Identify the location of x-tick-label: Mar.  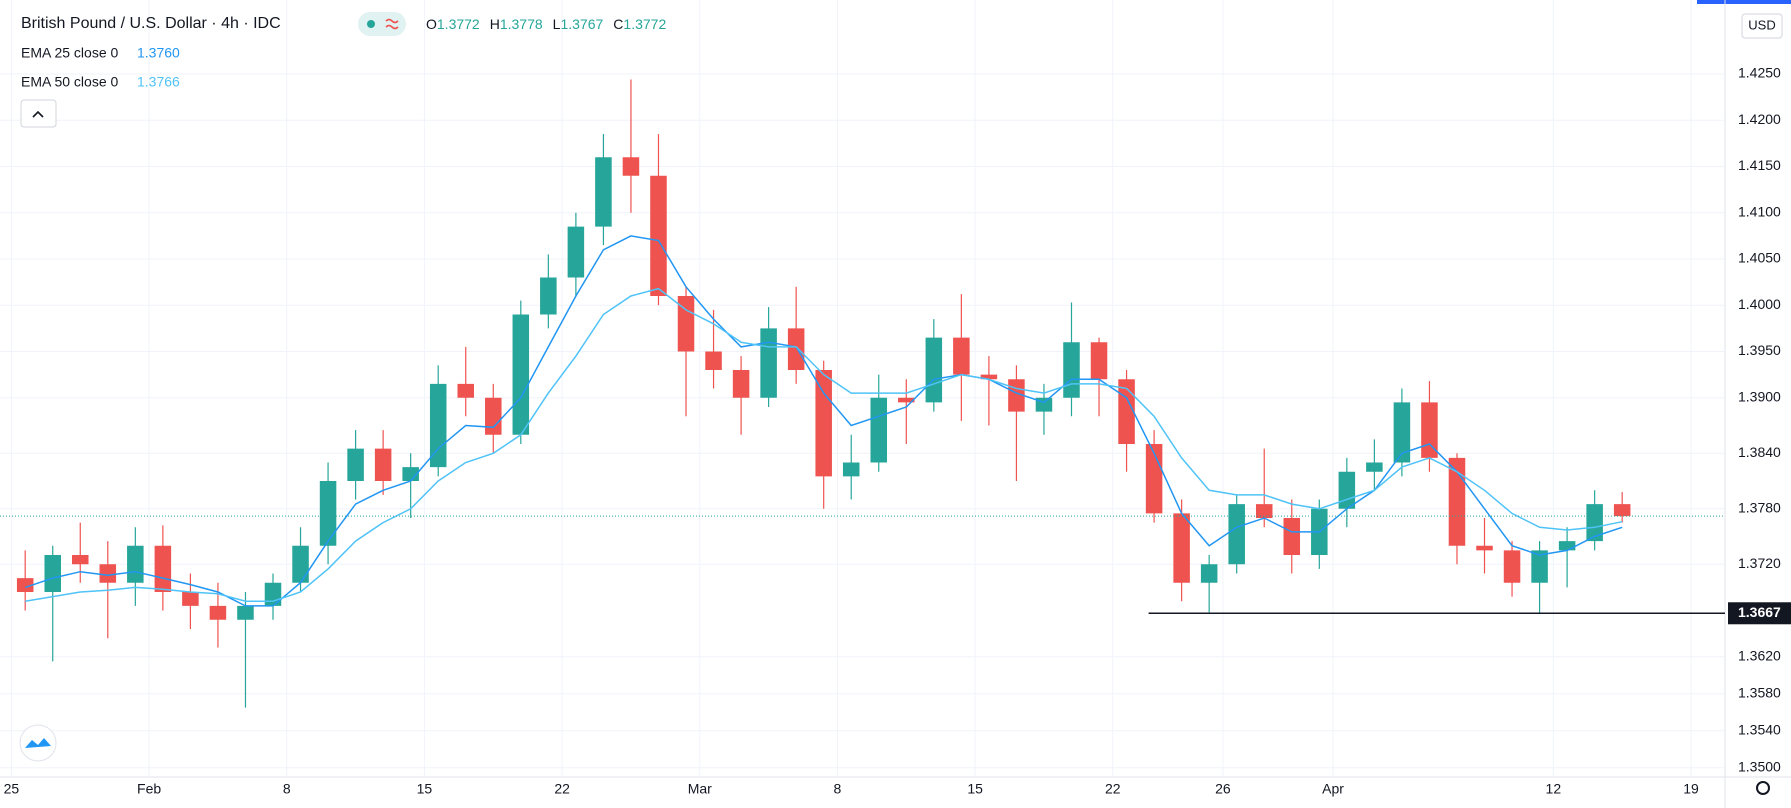
(700, 789).